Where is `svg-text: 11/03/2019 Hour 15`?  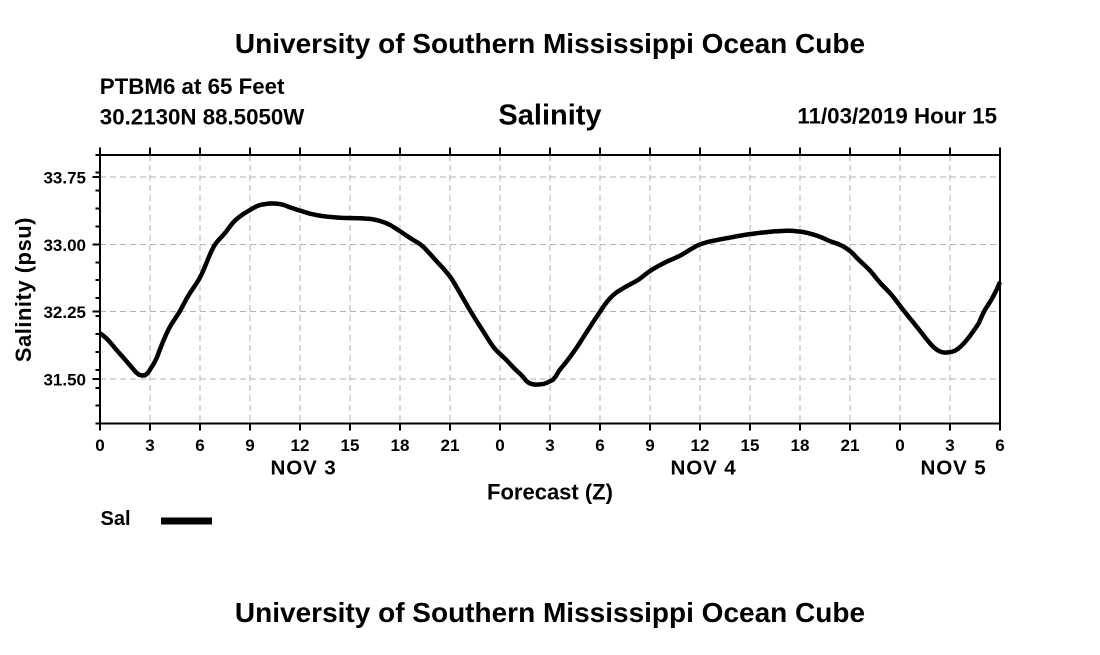 svg-text: 11/03/2019 Hour 15 is located at coordinates (897, 116).